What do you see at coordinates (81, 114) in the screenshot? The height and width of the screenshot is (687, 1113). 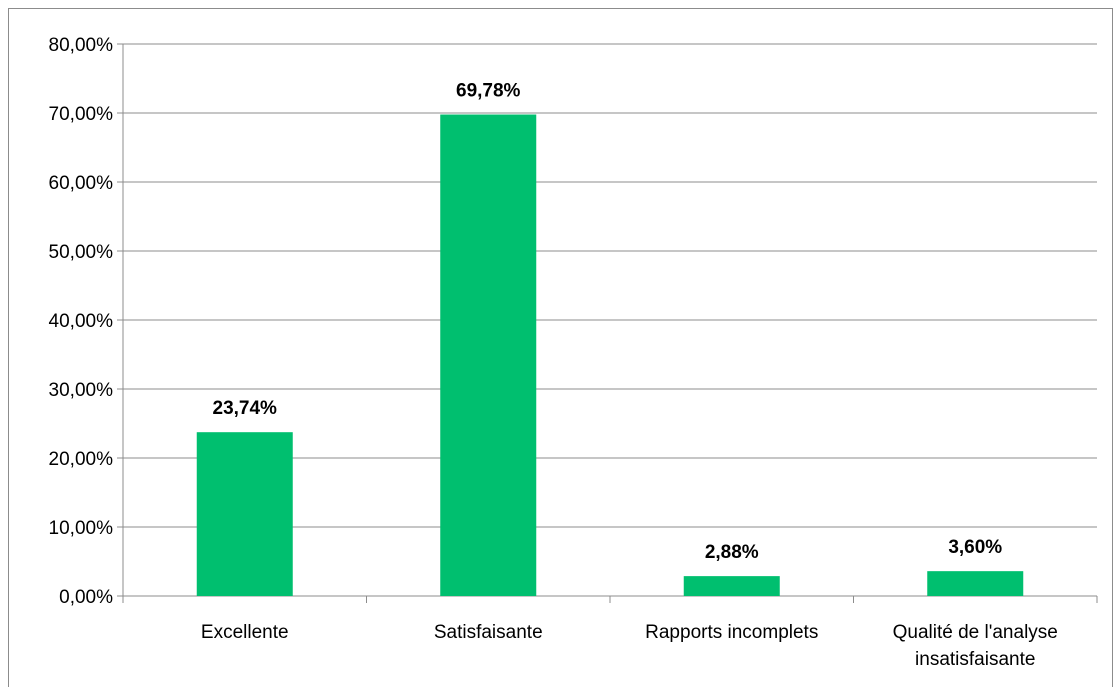 I see `y-tick-label: 70,00%` at bounding box center [81, 114].